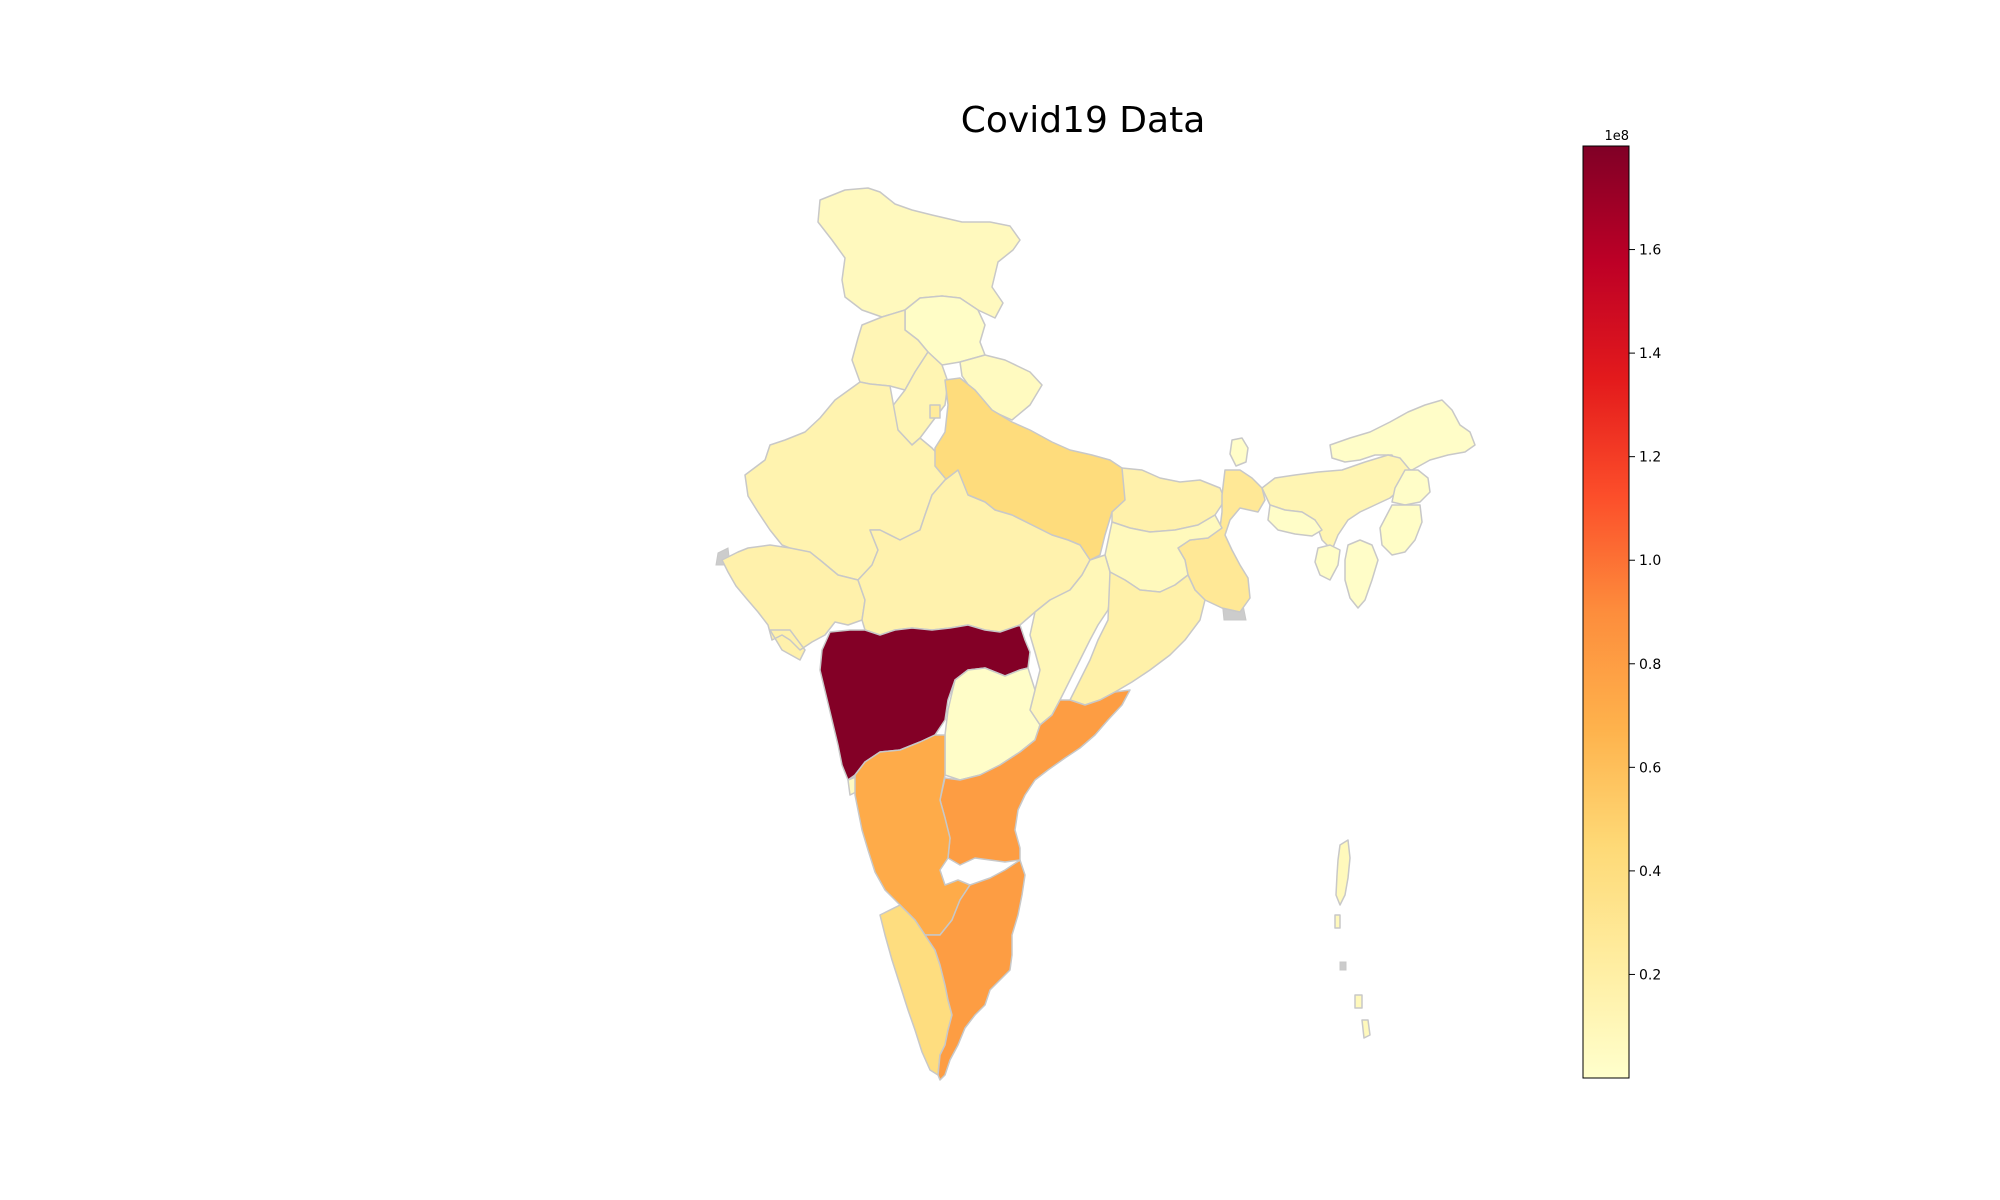 The height and width of the screenshot is (1200, 2000). I want to click on region-tripura, so click(1327, 562).